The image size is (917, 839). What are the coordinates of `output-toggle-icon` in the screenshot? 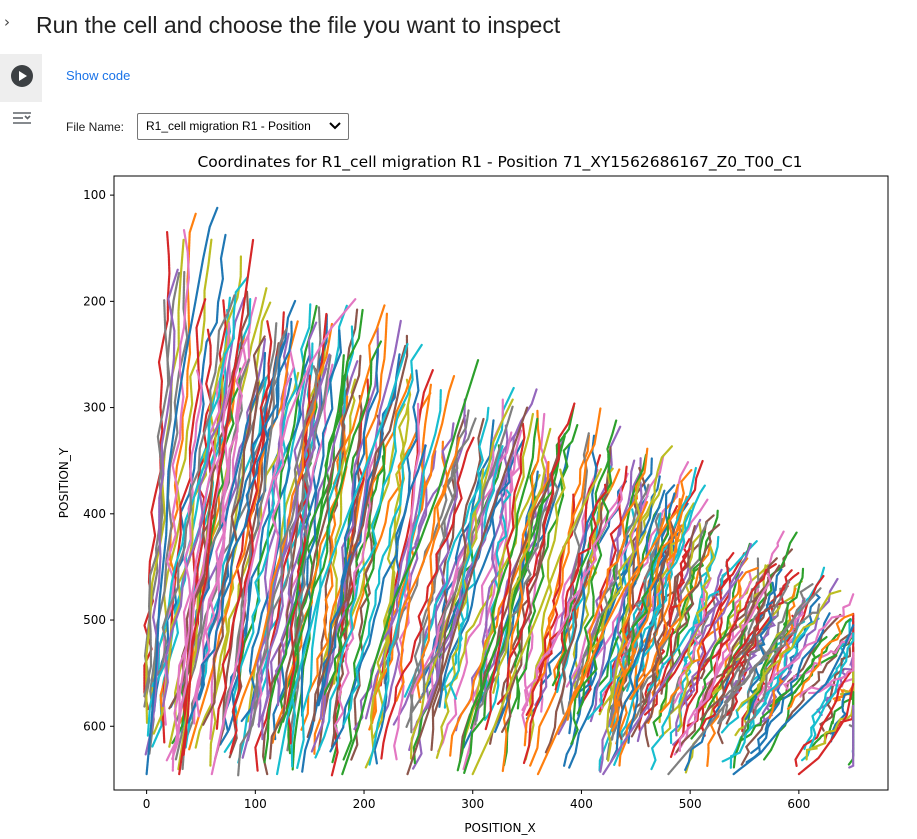 It's located at (22, 120).